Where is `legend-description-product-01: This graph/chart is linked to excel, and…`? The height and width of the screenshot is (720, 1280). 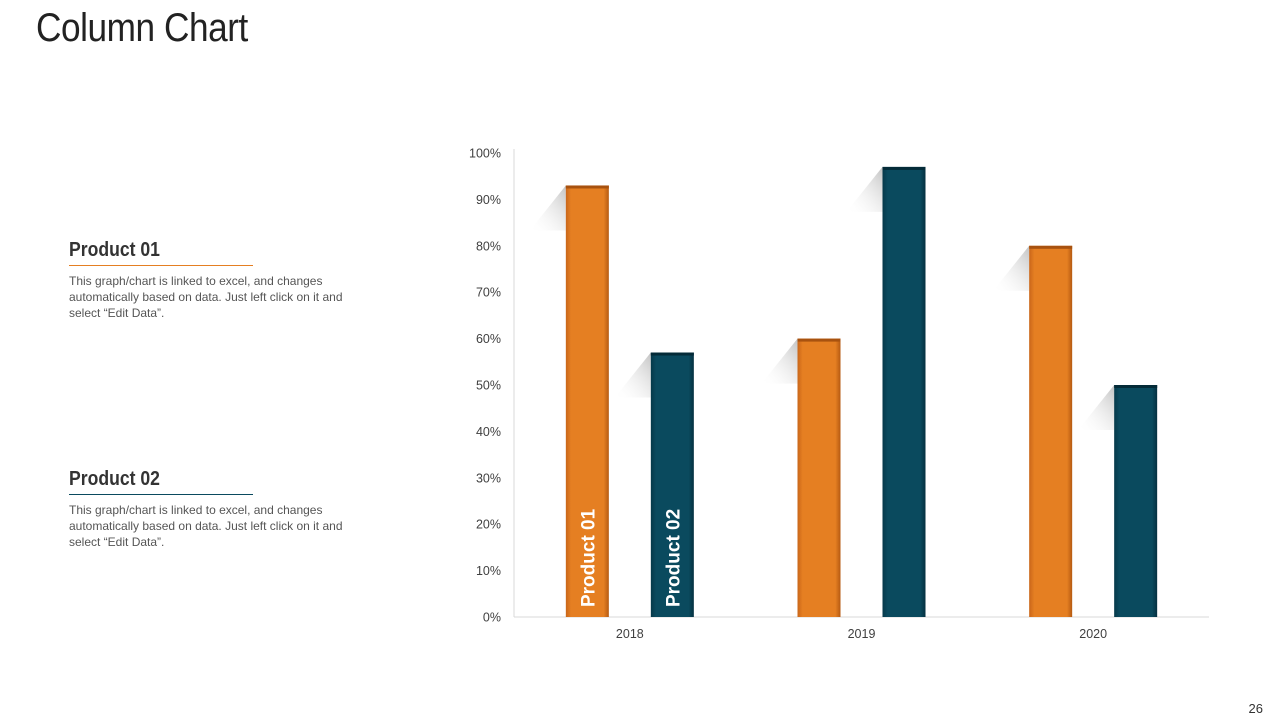
legend-description-product-01: This graph/chart is linked to excel, and… is located at coordinates (206, 297).